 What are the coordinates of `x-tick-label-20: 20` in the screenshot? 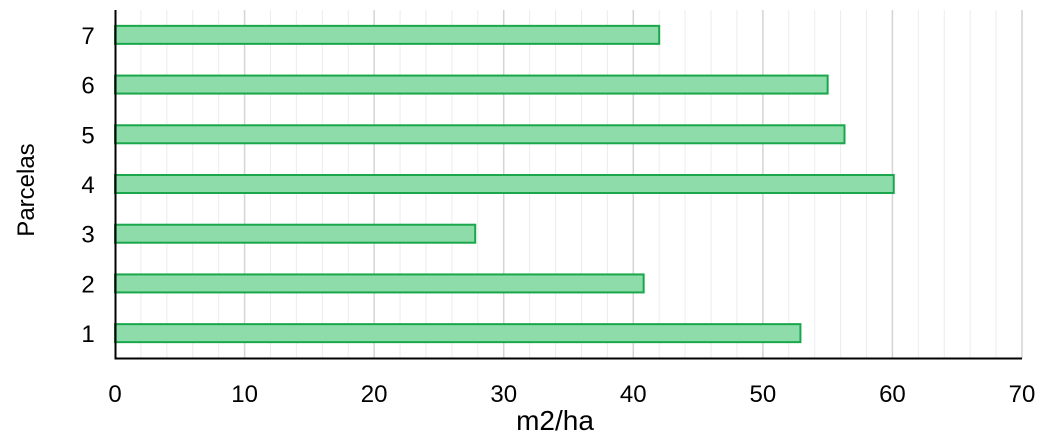 It's located at (374, 394).